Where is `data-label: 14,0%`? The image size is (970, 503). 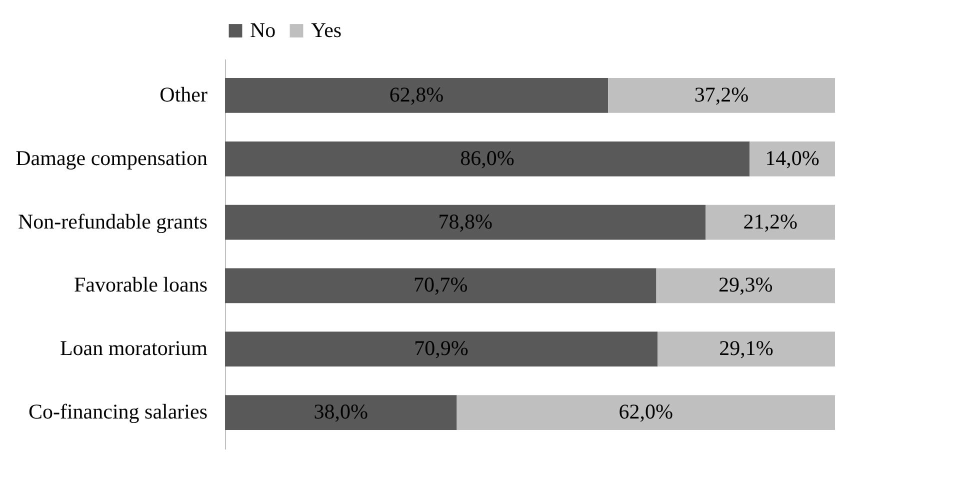
data-label: 14,0% is located at coordinates (792, 158).